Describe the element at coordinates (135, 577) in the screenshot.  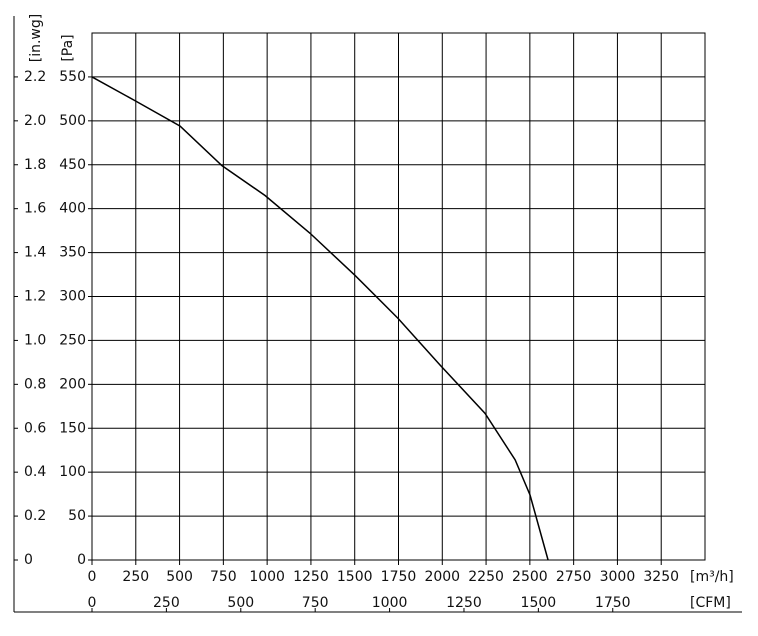
I see `x-tick-label: 250` at that location.